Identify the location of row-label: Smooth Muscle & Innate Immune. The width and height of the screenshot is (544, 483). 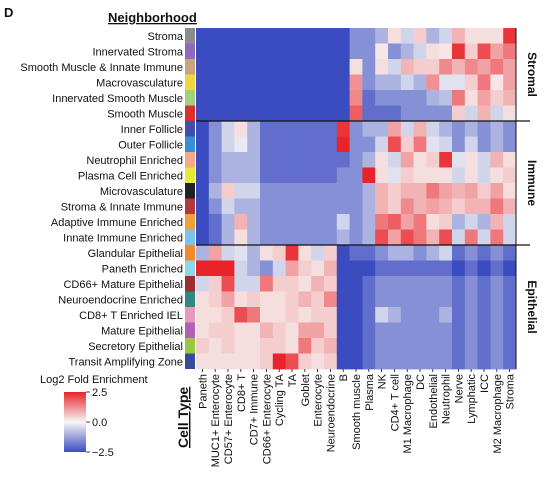
(101, 68).